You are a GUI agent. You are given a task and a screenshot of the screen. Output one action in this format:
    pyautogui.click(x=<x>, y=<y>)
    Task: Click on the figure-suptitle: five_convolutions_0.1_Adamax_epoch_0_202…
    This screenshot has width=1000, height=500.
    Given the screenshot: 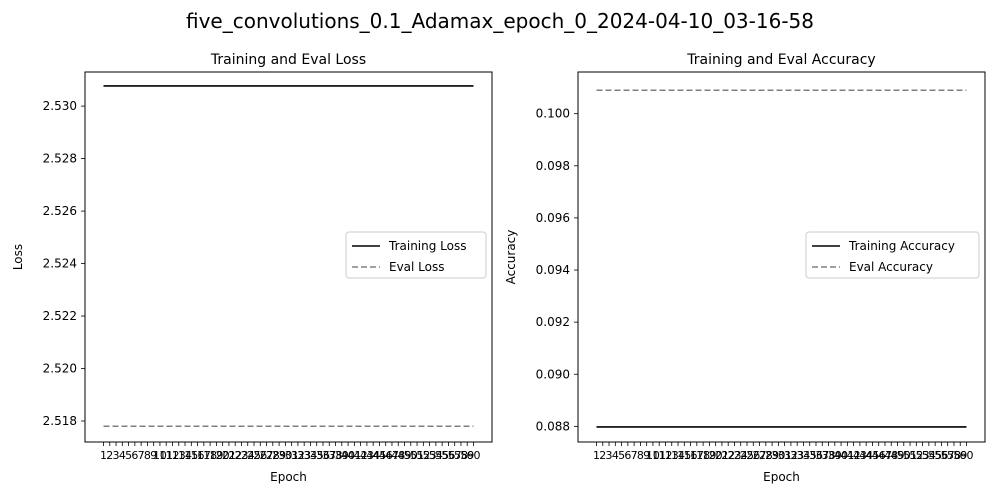 What is the action you would take?
    pyautogui.click(x=500, y=21)
    